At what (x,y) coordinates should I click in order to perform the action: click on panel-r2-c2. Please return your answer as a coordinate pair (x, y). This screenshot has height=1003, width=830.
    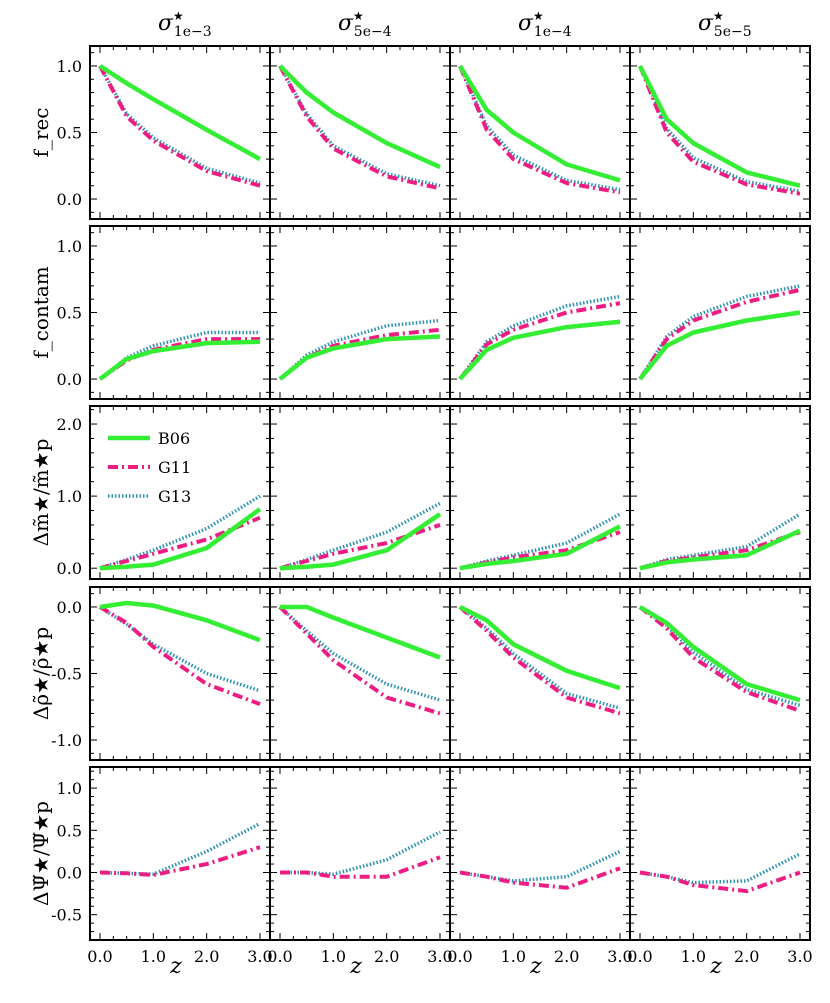
    Looking at the image, I should click on (360, 312).